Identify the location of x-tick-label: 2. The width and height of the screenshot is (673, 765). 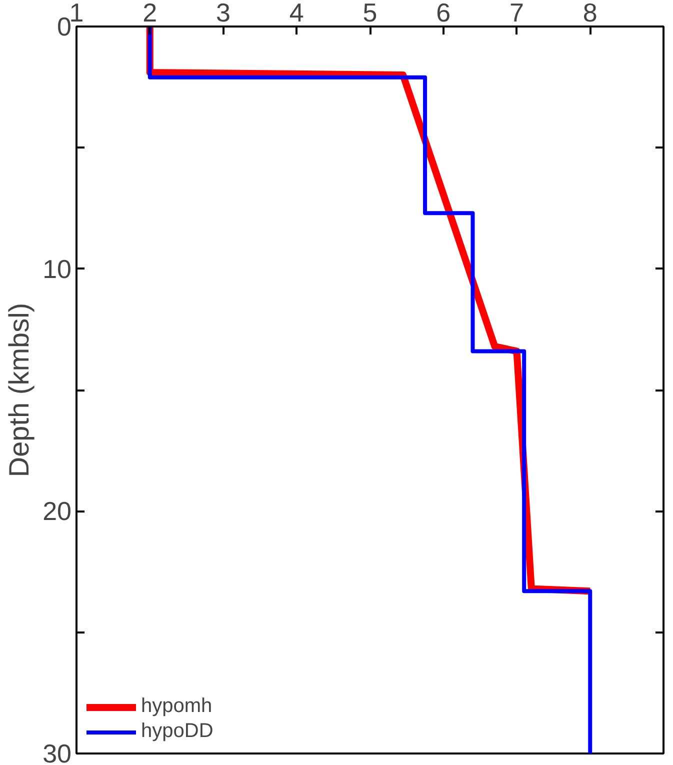
(150, 14).